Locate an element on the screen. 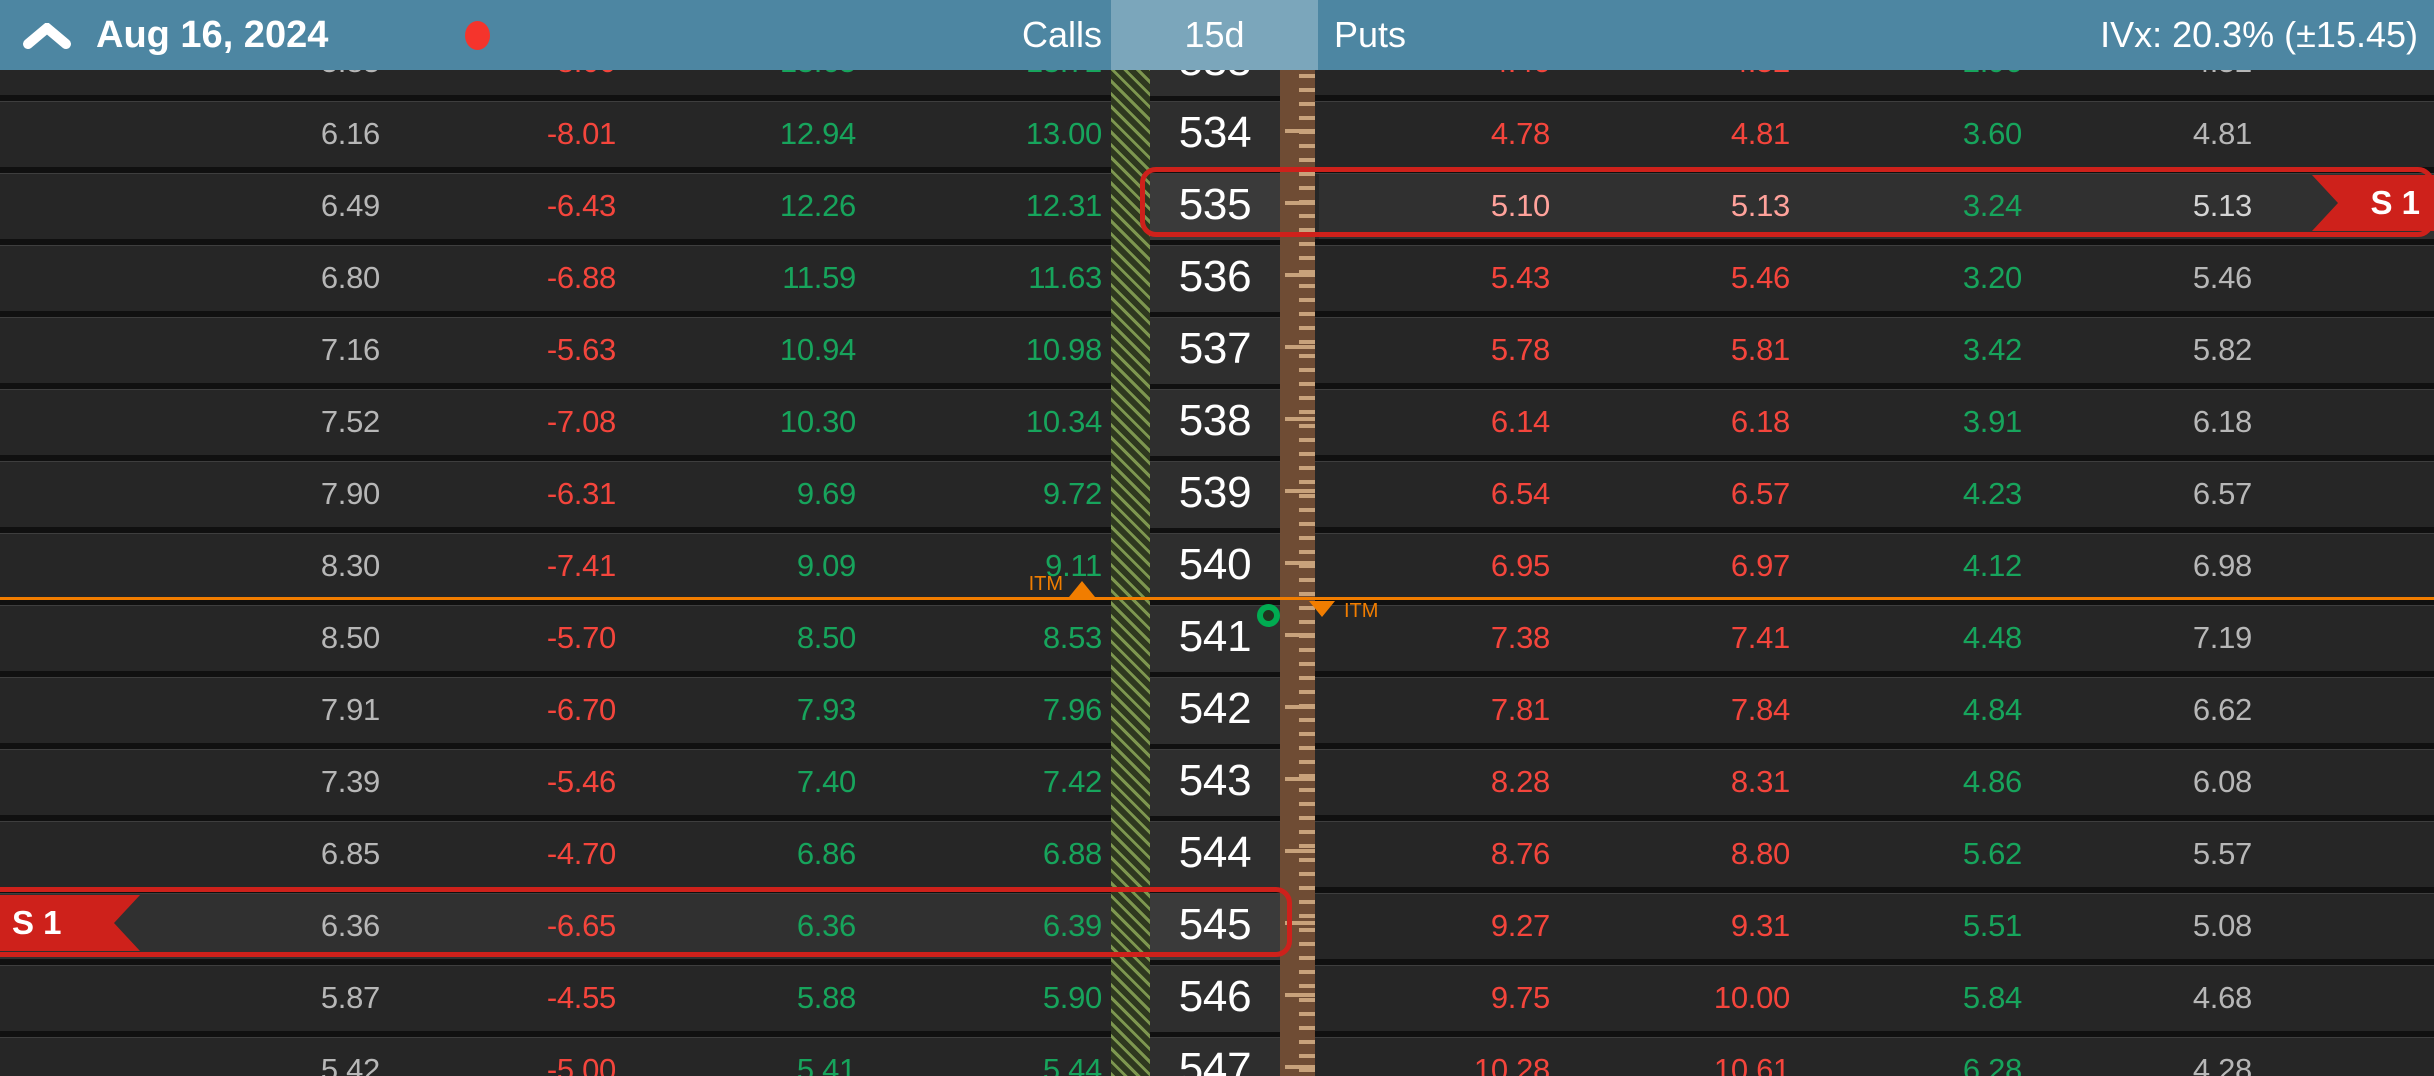 The width and height of the screenshot is (2434, 1076). strike-cell: 539 is located at coordinates (1215, 495).